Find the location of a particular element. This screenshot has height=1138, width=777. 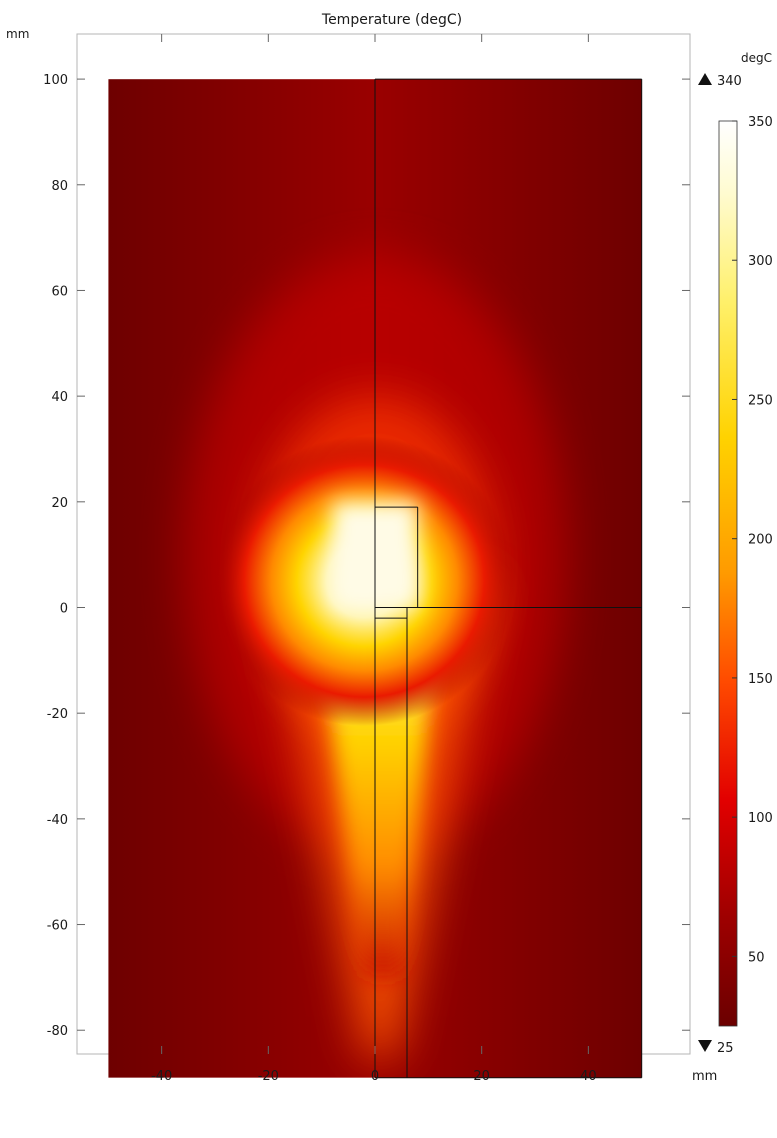

colorbar-min-label: 25 is located at coordinates (725, 1048).